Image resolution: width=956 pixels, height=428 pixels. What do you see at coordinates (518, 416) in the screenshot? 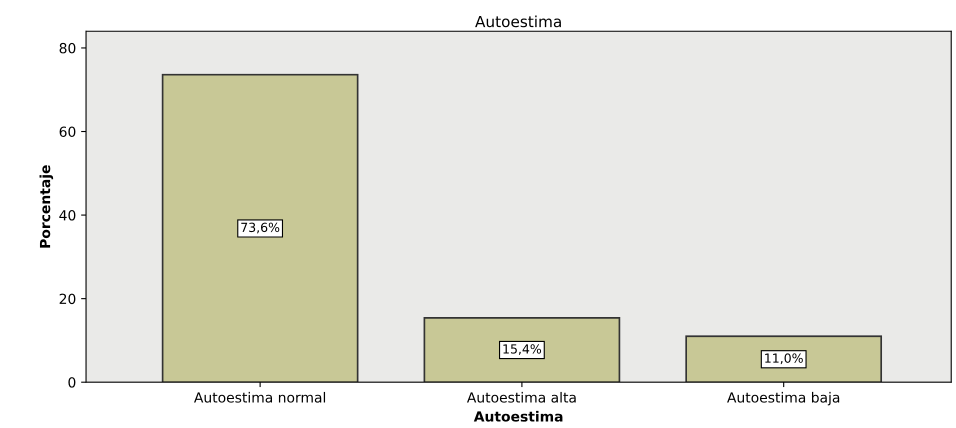
I see `x-axis-title: Autoestima` at bounding box center [518, 416].